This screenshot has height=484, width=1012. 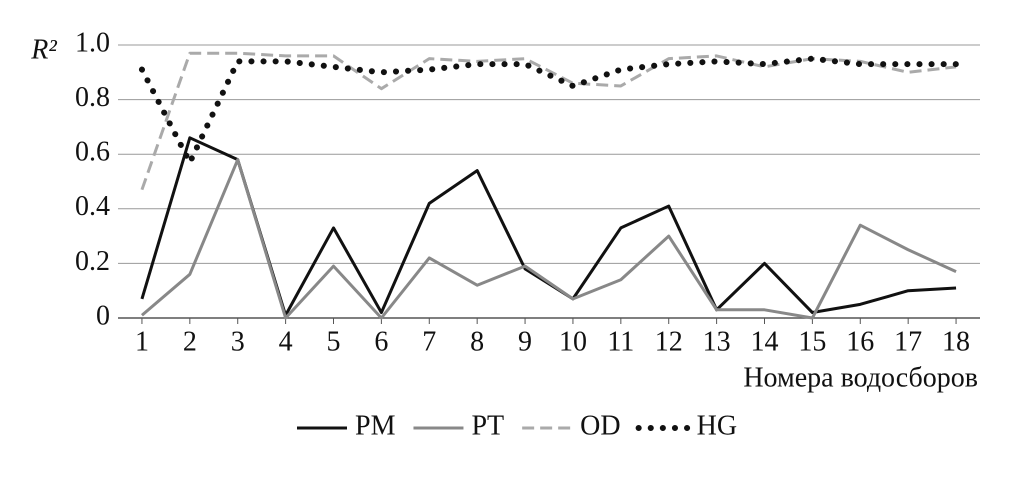 I want to click on x-tick-label: 18, so click(x=956, y=341).